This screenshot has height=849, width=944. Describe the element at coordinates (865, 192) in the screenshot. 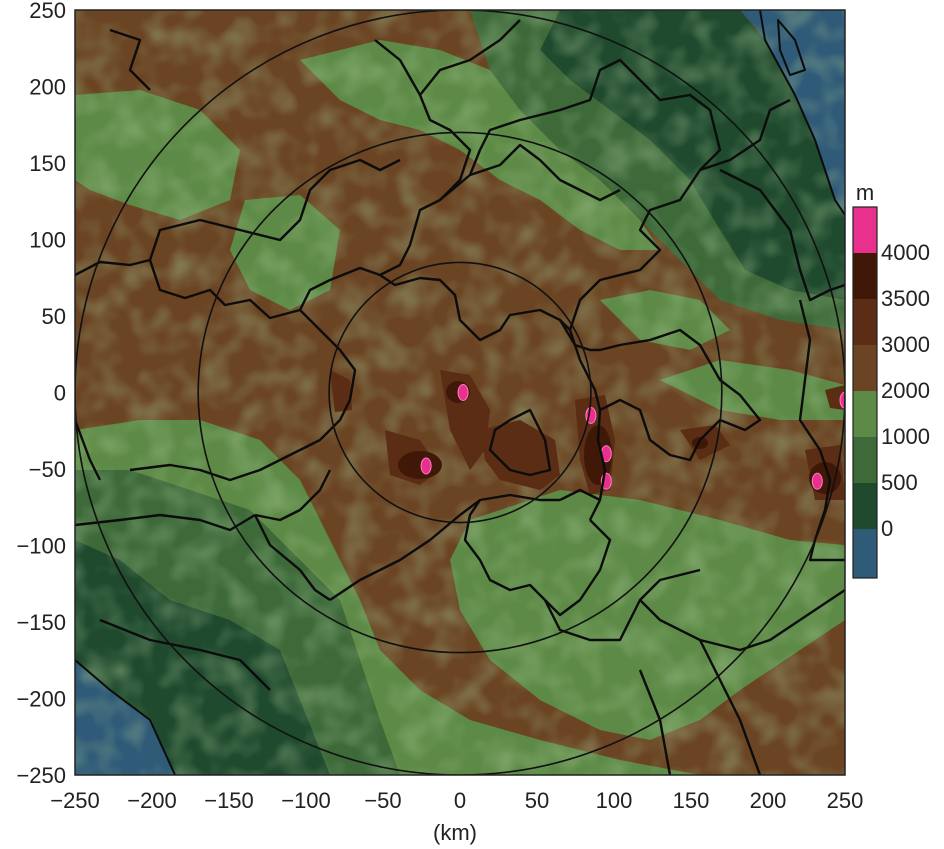

I see `colorbar-unit: m` at that location.